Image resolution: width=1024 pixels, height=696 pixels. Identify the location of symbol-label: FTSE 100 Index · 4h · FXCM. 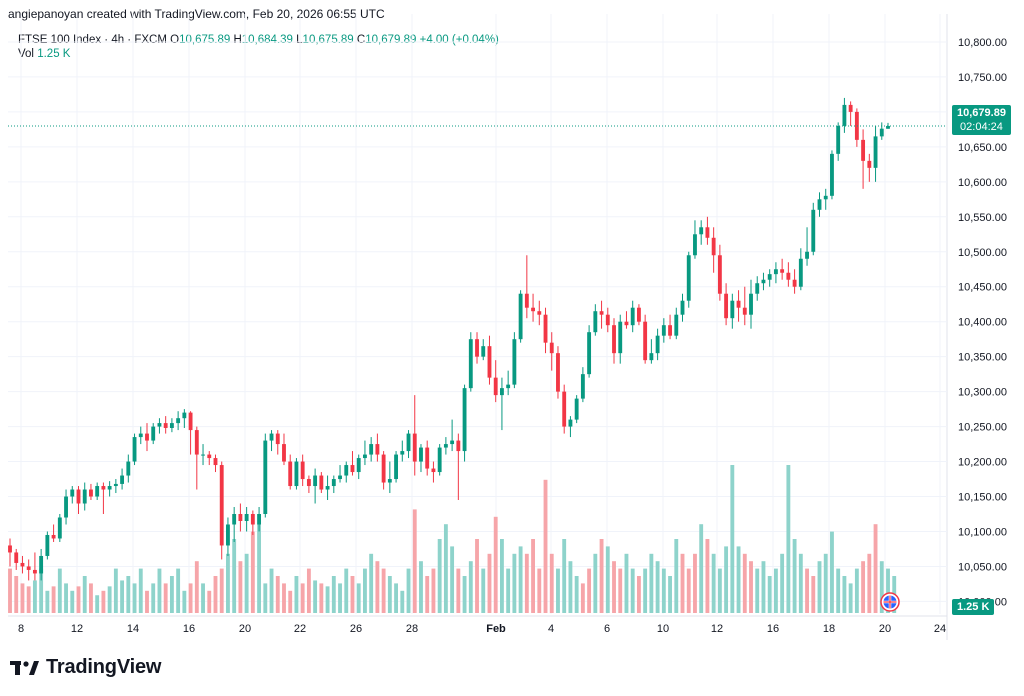
(92, 40).